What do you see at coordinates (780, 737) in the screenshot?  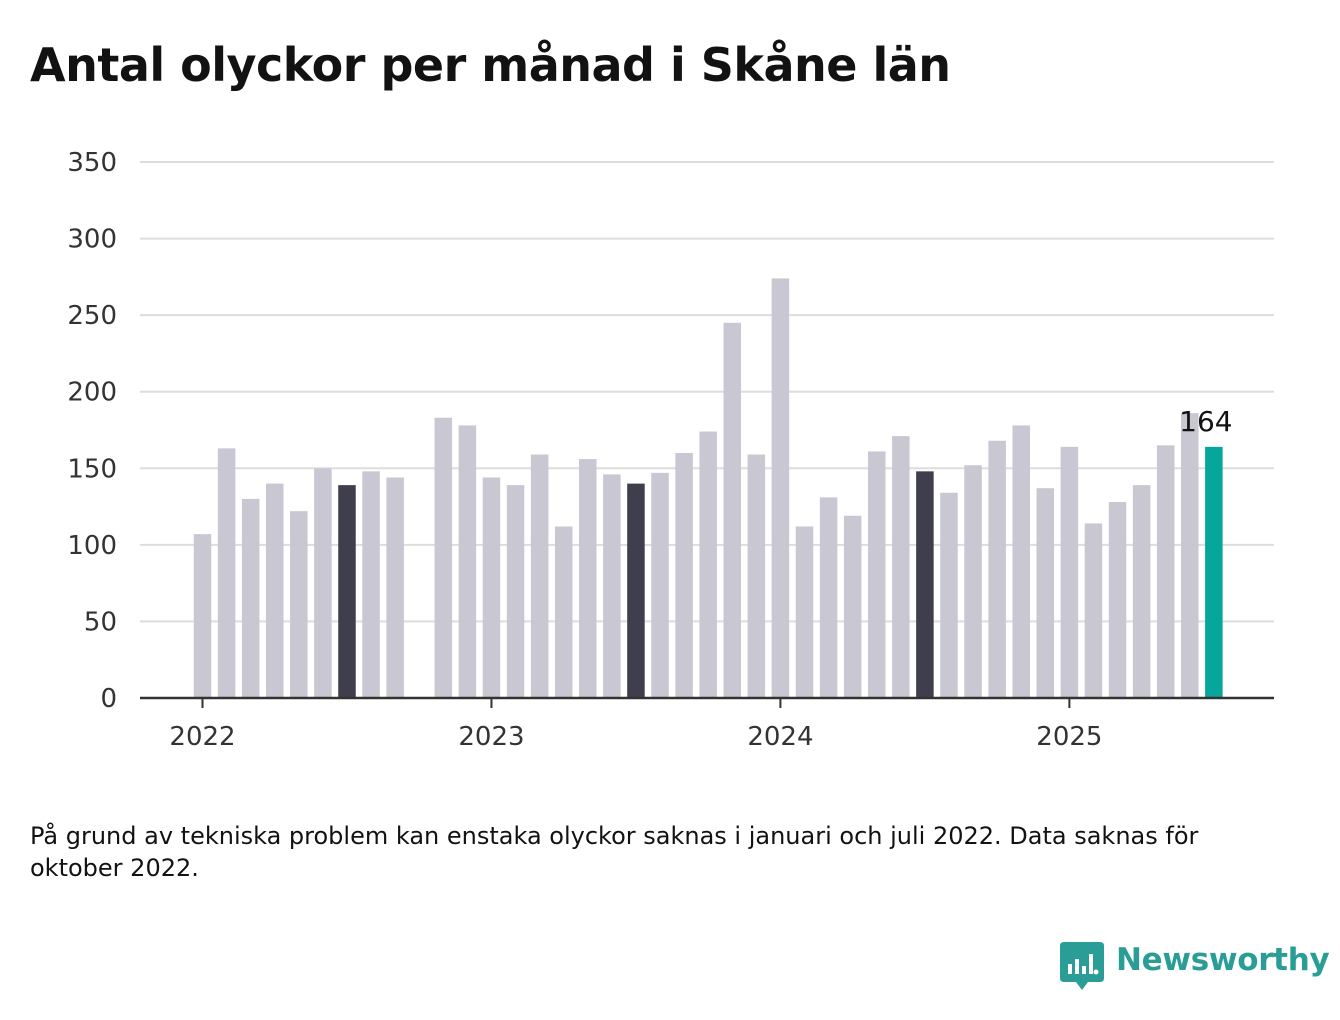 I see `x-tick-label: 2024` at bounding box center [780, 737].